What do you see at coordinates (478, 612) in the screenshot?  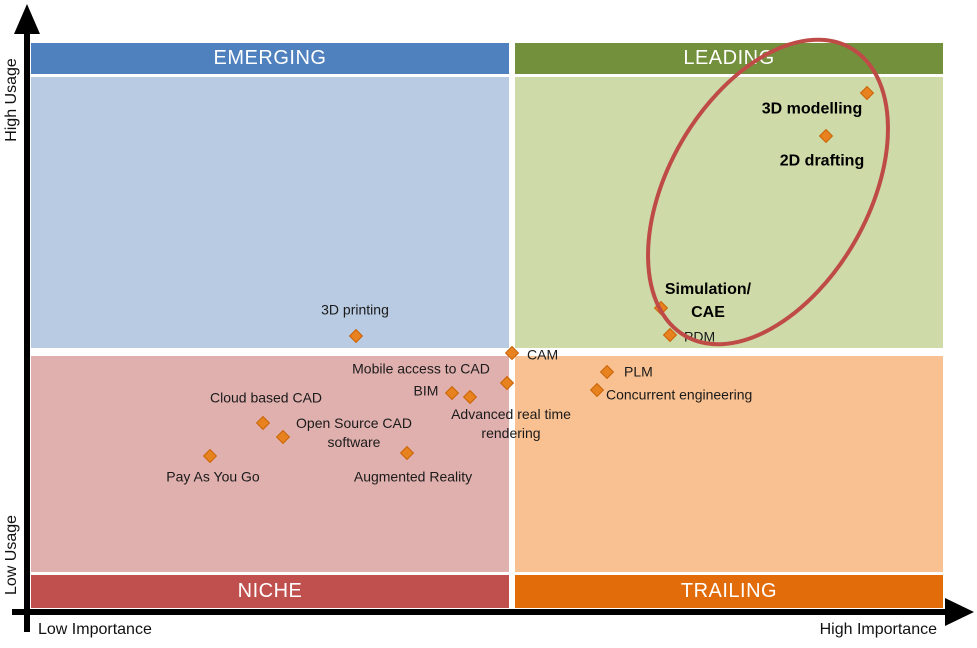 I see `x-axis-line` at bounding box center [478, 612].